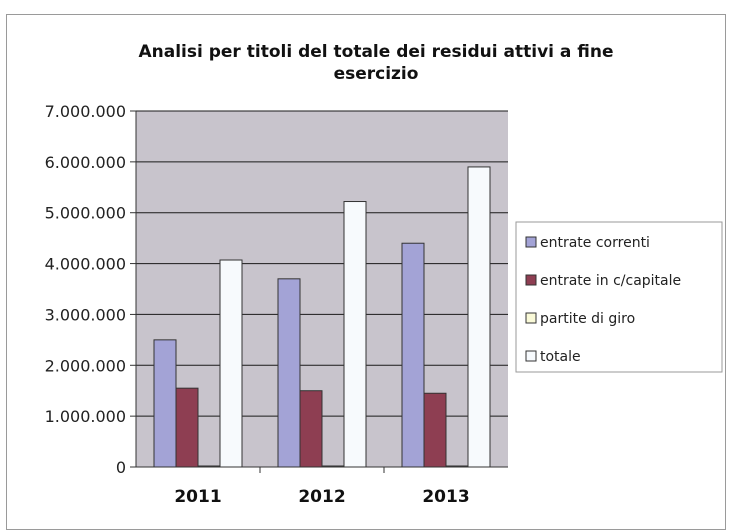 This screenshot has height=532, width=732. Describe the element at coordinates (85, 314) in the screenshot. I see `y-tick-label: 3.000.000` at that location.